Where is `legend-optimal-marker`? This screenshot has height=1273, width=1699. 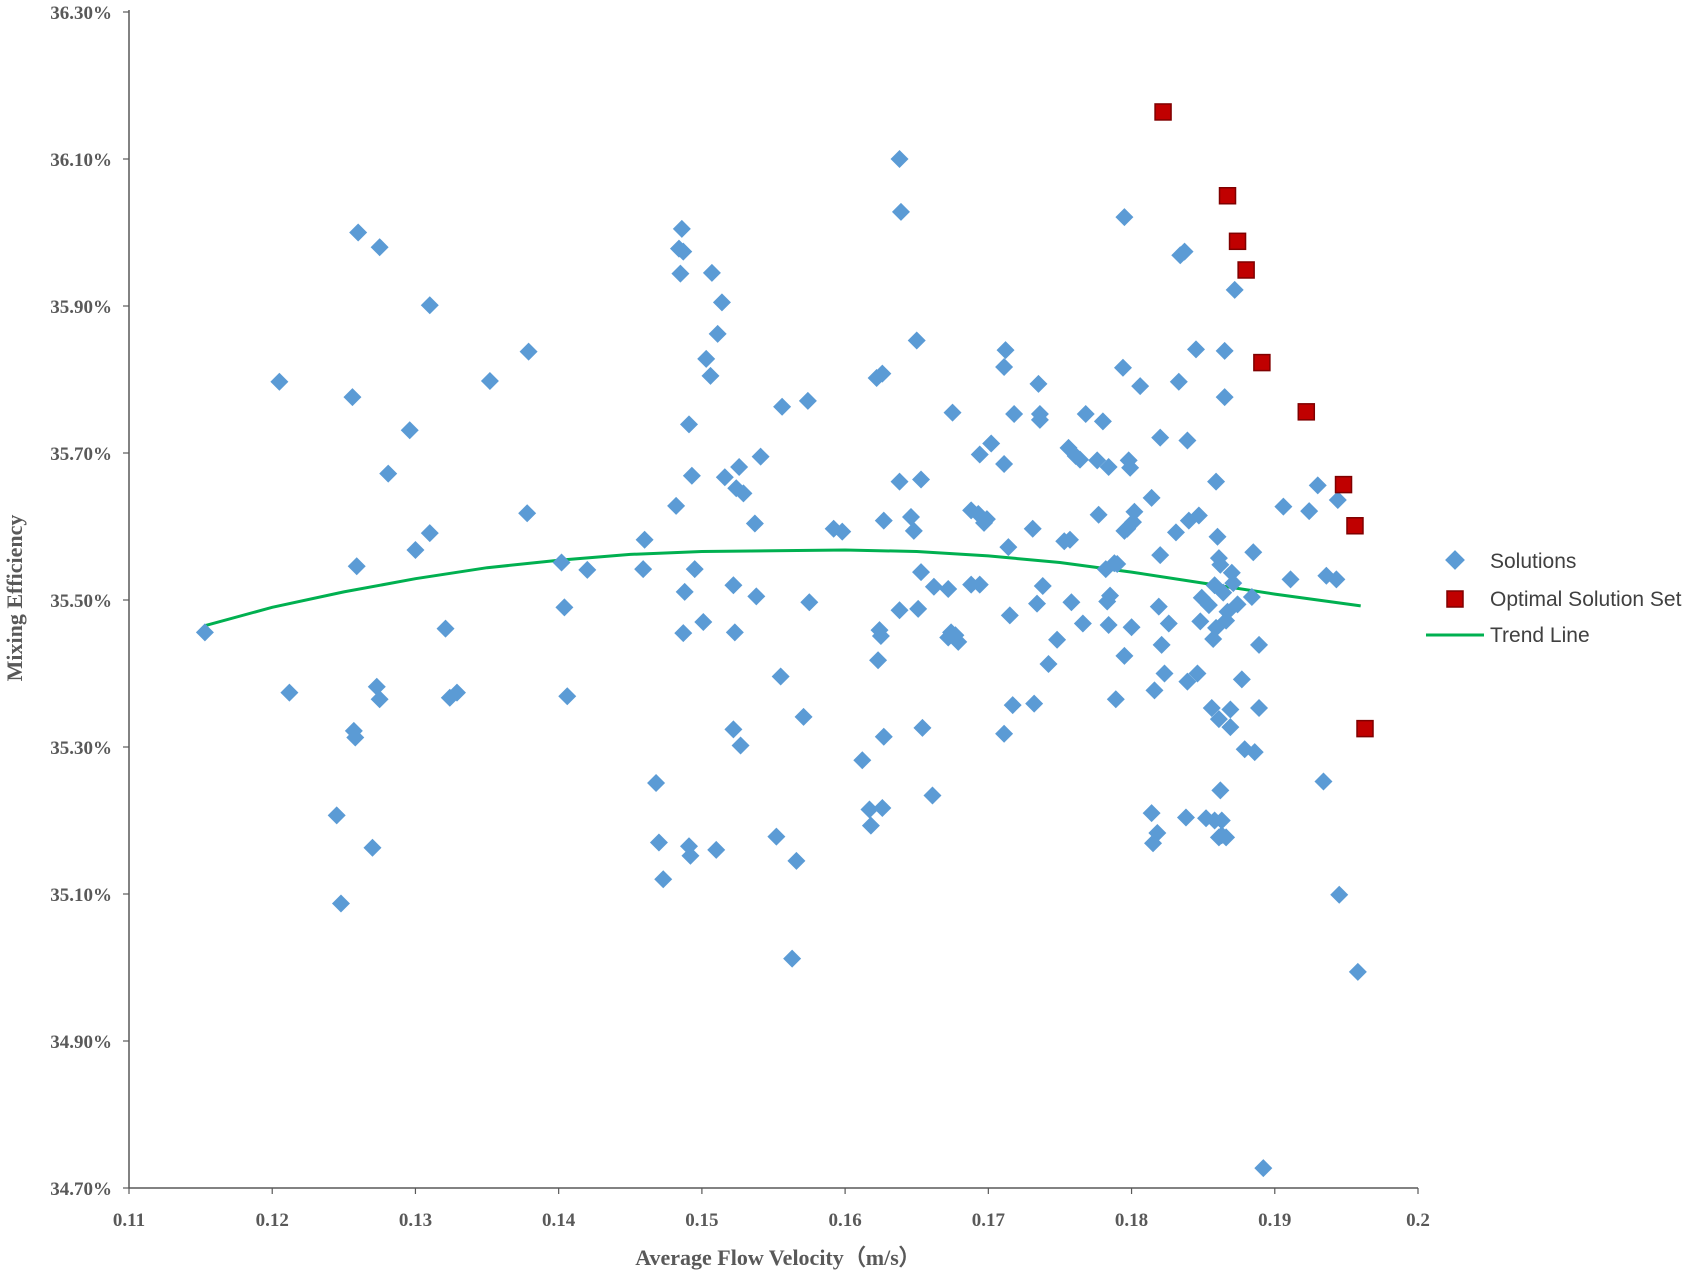 legend-optimal-marker is located at coordinates (1455, 599).